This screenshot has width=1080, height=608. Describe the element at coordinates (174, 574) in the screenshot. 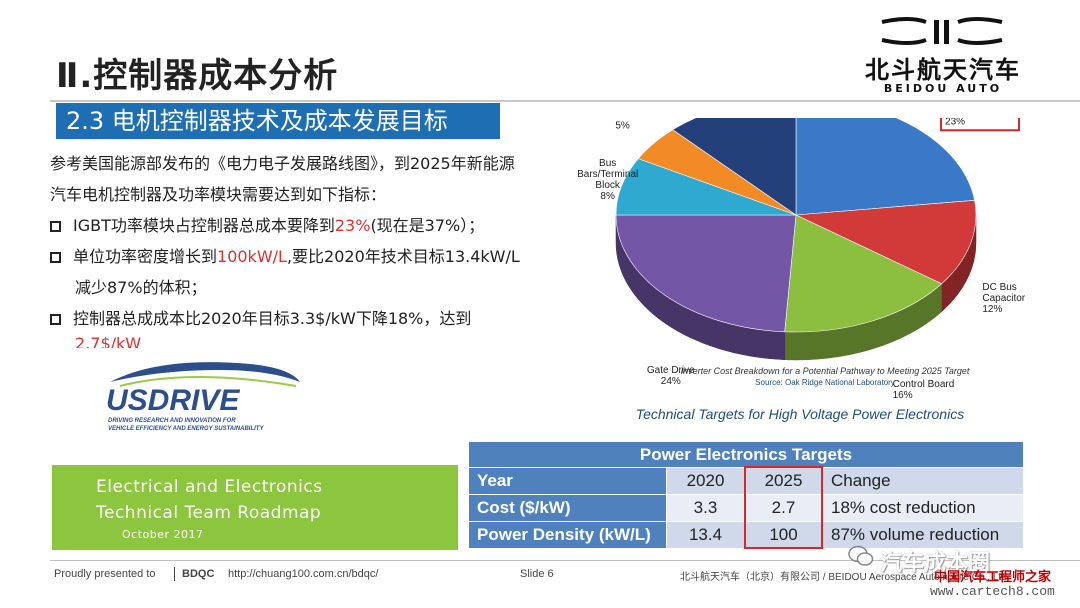

I see `footer-separator` at that location.